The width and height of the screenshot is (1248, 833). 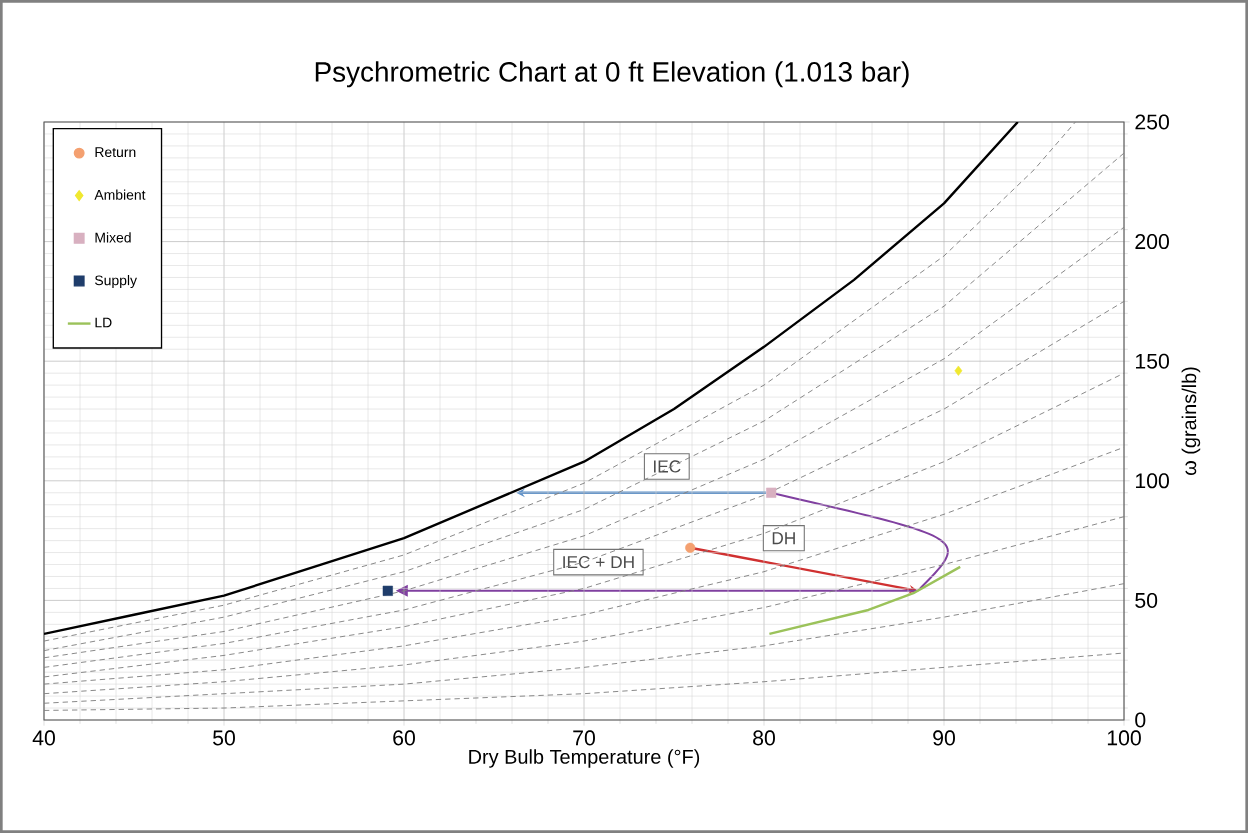 What do you see at coordinates (120, 194) in the screenshot?
I see `legend-label: Ambient` at bounding box center [120, 194].